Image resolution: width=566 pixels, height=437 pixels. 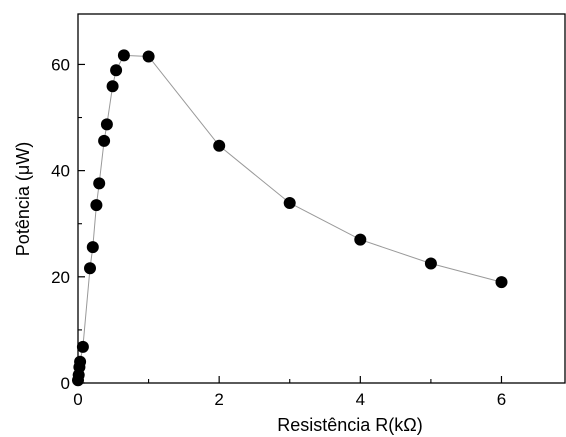 What do you see at coordinates (360, 399) in the screenshot?
I see `x-tick-label: 4` at bounding box center [360, 399].